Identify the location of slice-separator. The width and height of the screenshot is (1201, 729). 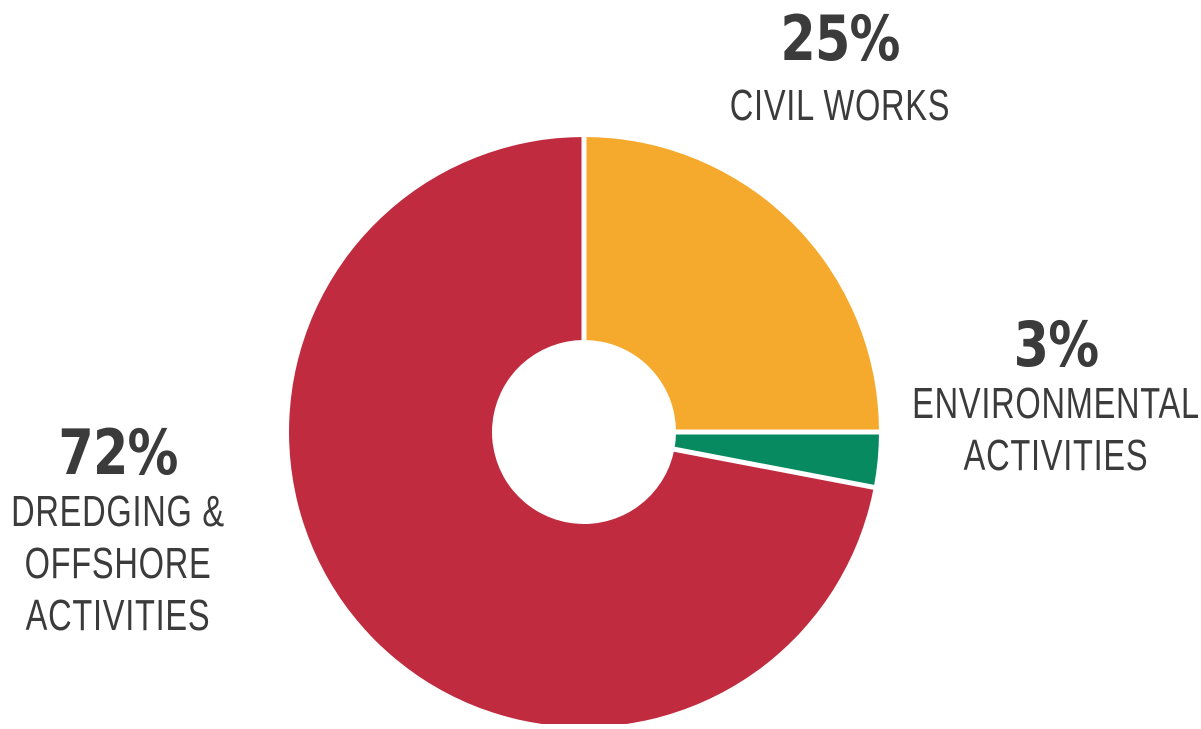
(774, 468).